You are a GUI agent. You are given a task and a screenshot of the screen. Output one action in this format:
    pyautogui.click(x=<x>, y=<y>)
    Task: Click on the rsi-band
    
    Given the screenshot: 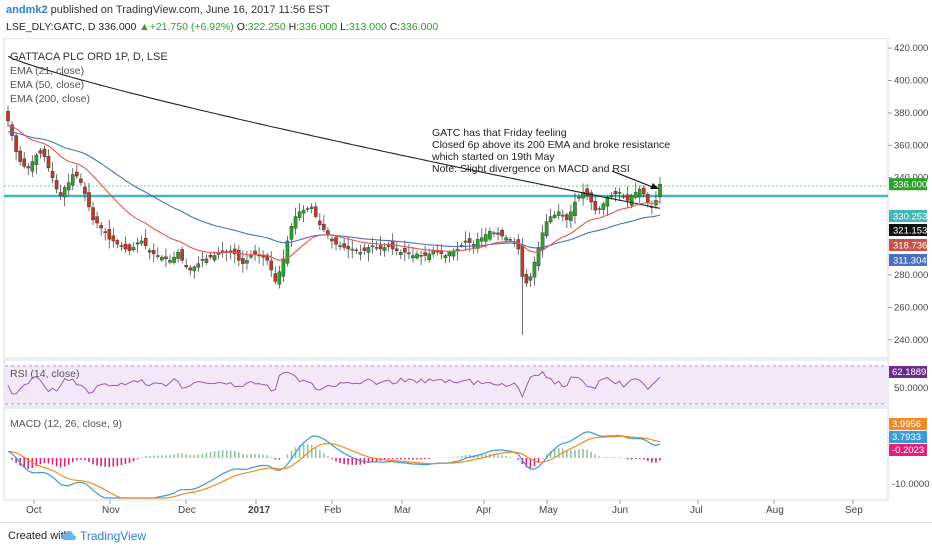 What is the action you would take?
    pyautogui.click(x=446, y=385)
    